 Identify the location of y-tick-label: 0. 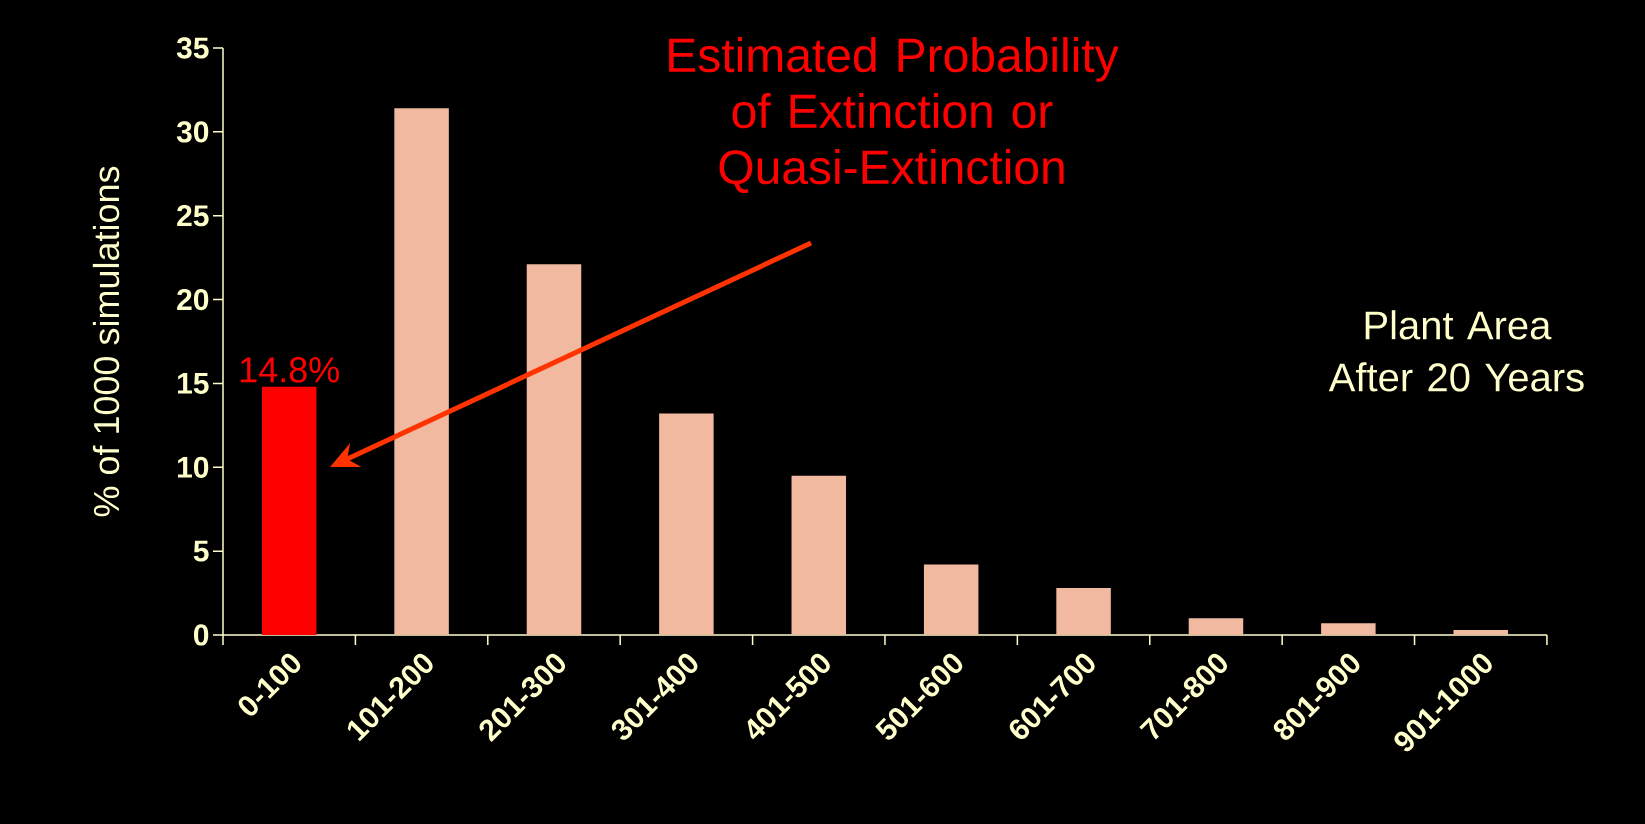
(201, 635).